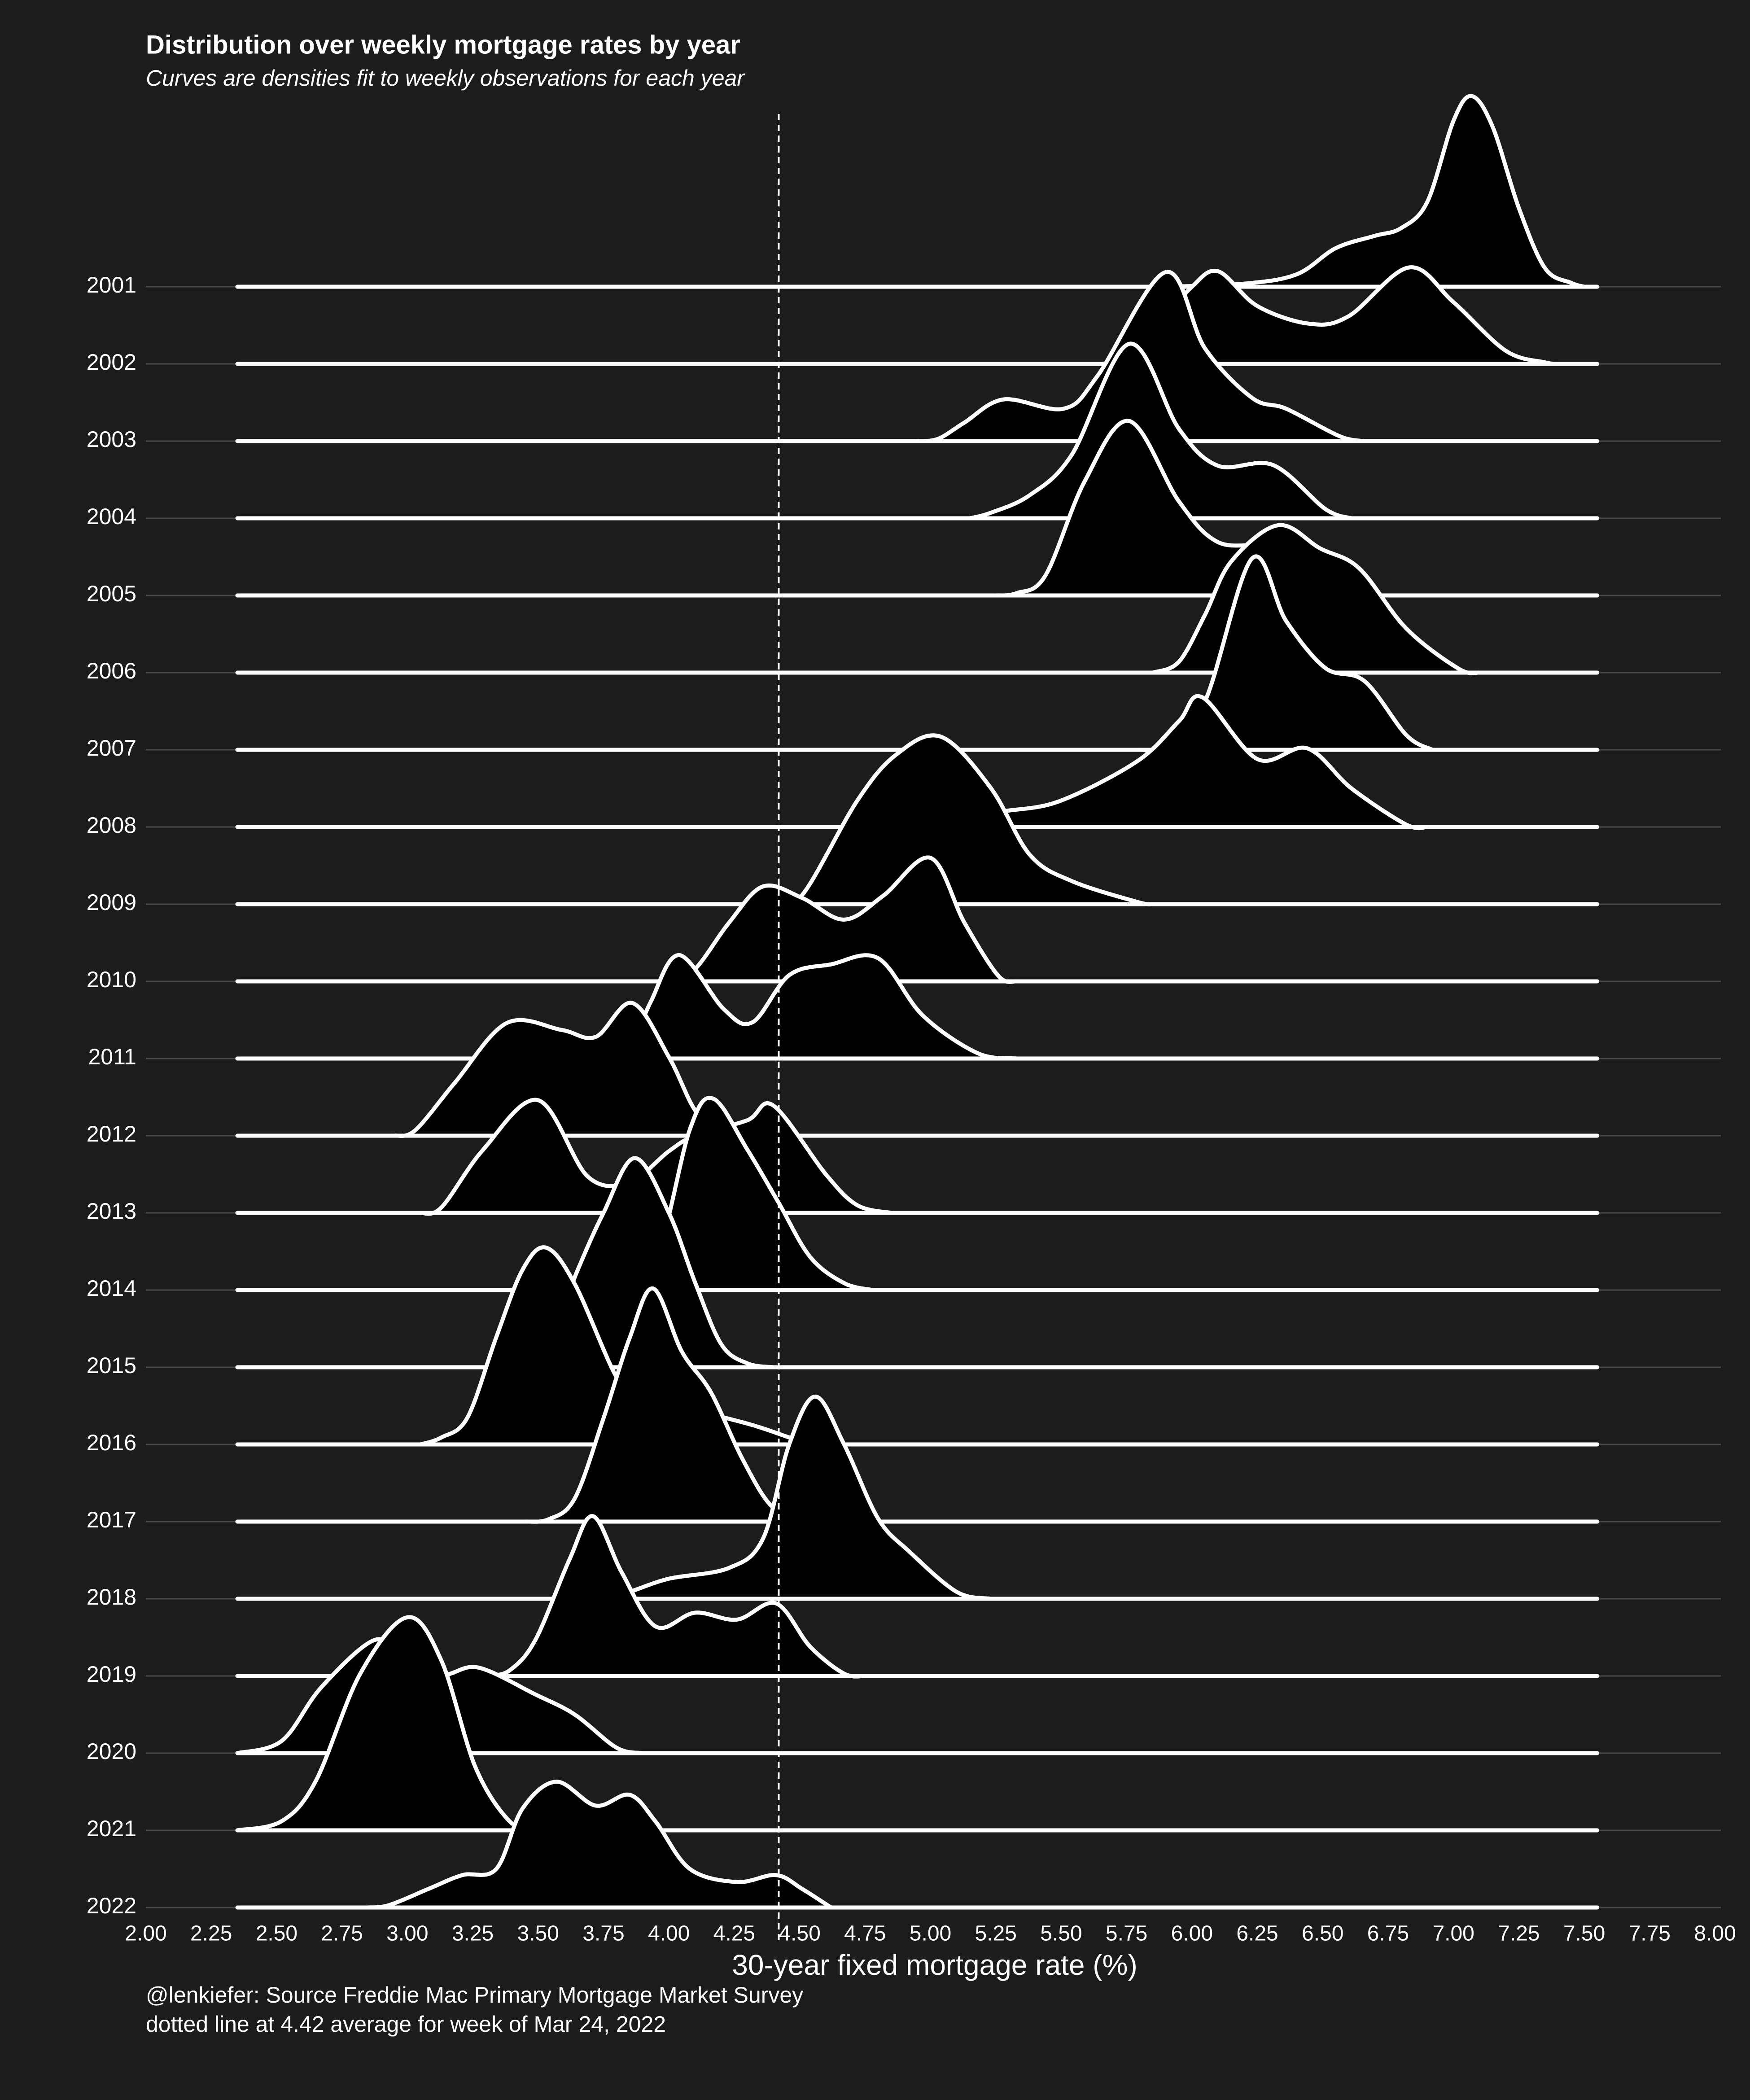 The height and width of the screenshot is (2100, 1750). I want to click on x-tick-label: 5.00, so click(930, 1934).